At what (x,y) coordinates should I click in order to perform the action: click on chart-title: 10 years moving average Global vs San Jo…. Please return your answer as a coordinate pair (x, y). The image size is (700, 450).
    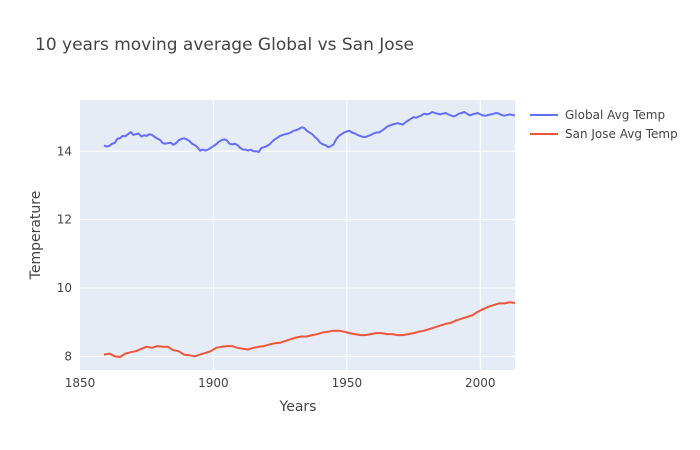
    Looking at the image, I should click on (224, 45).